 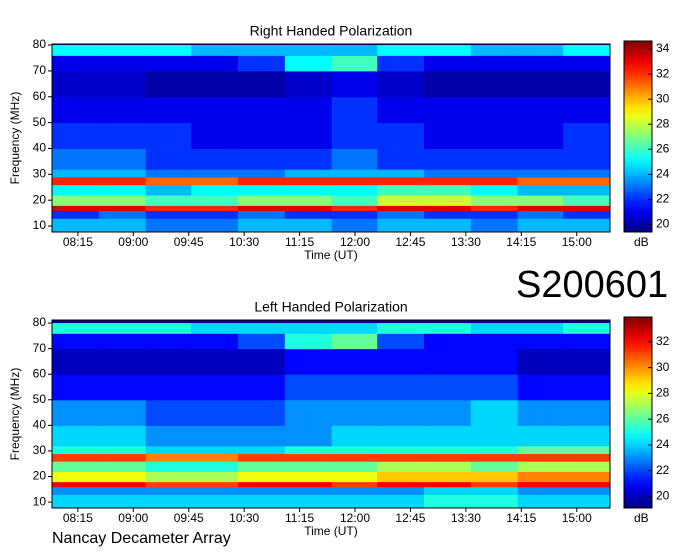 I want to click on x-tick-label: 12:45, so click(x=410, y=518).